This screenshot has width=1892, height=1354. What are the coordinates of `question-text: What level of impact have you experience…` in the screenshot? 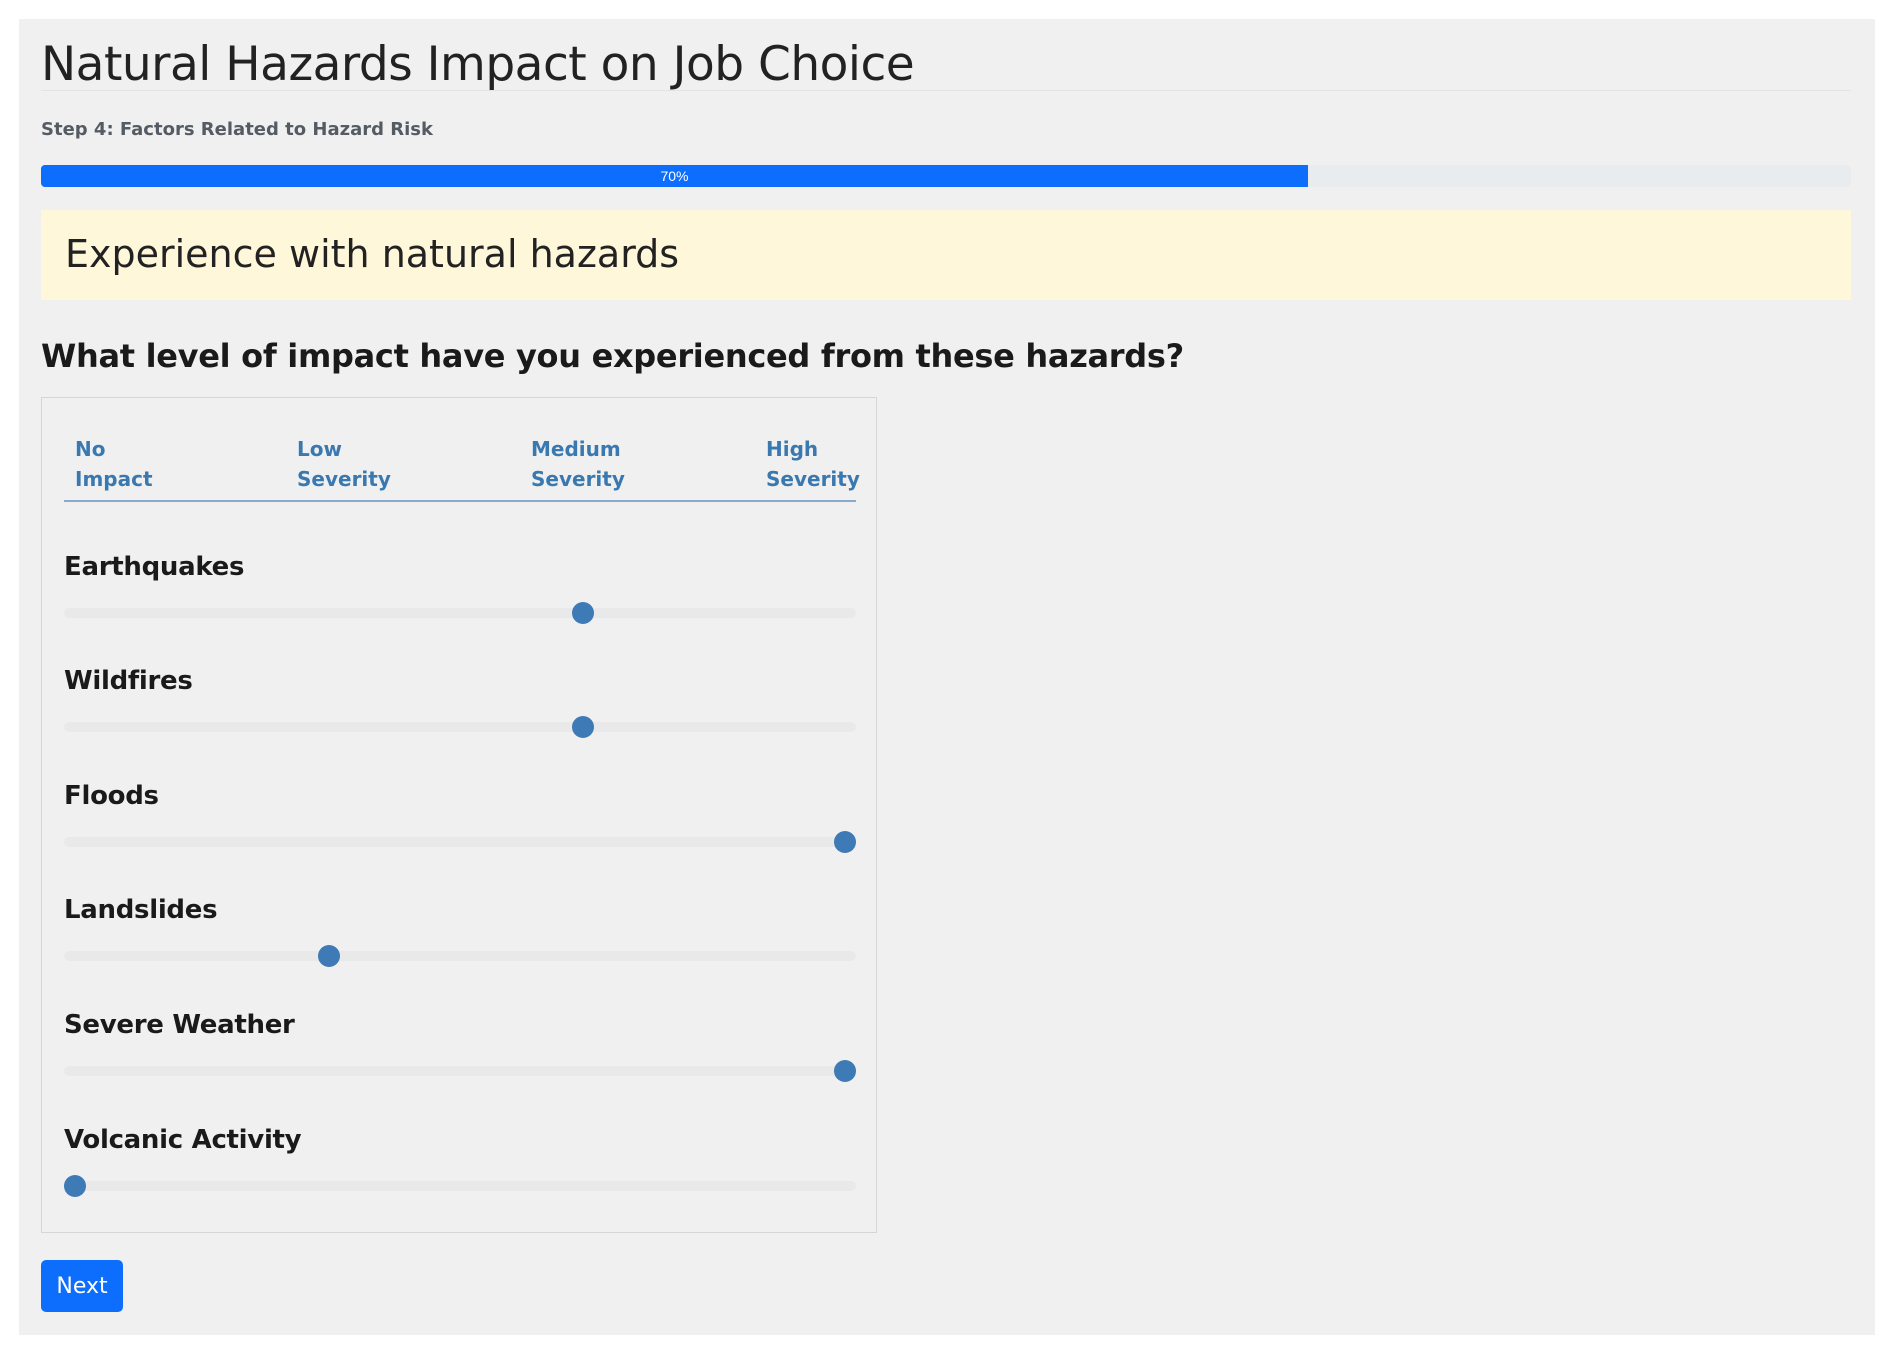 It's located at (612, 356).